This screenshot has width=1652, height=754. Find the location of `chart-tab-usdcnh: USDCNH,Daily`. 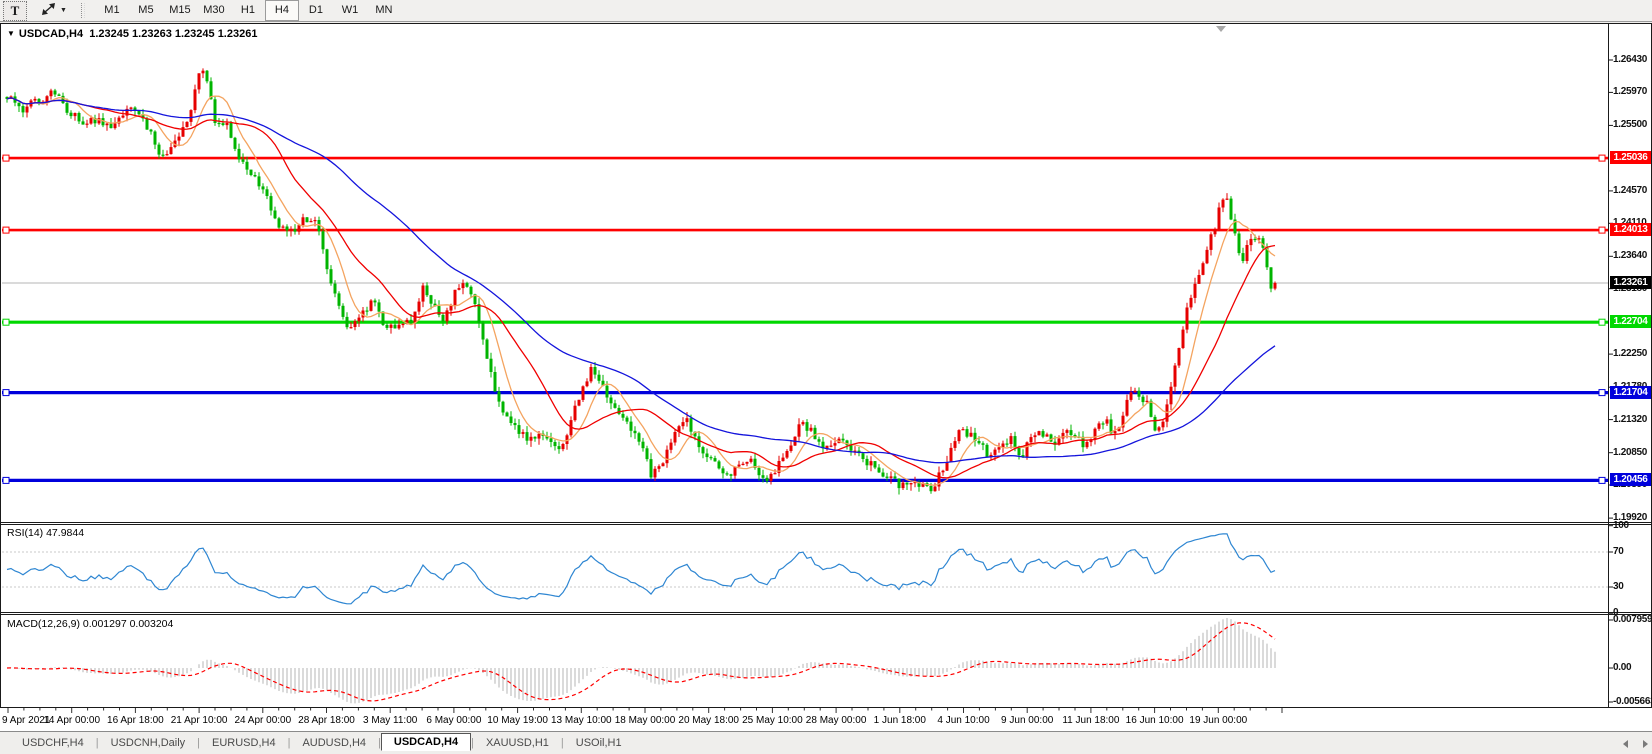

chart-tab-usdcnh: USDCNH,Daily is located at coordinates (148, 743).